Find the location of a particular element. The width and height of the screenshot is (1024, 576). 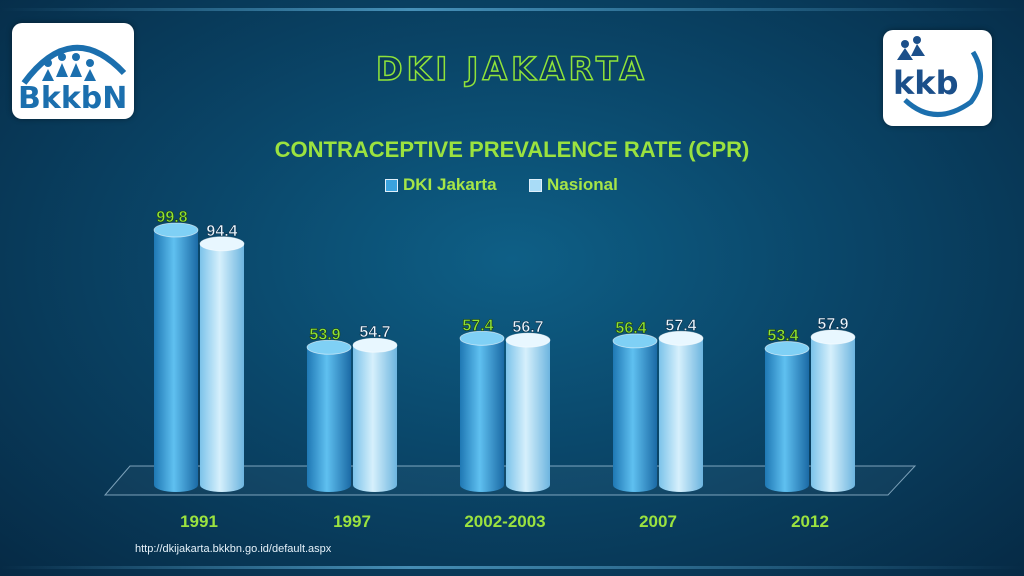

bkkbn-logo: BkkbN is located at coordinates (73, 71).